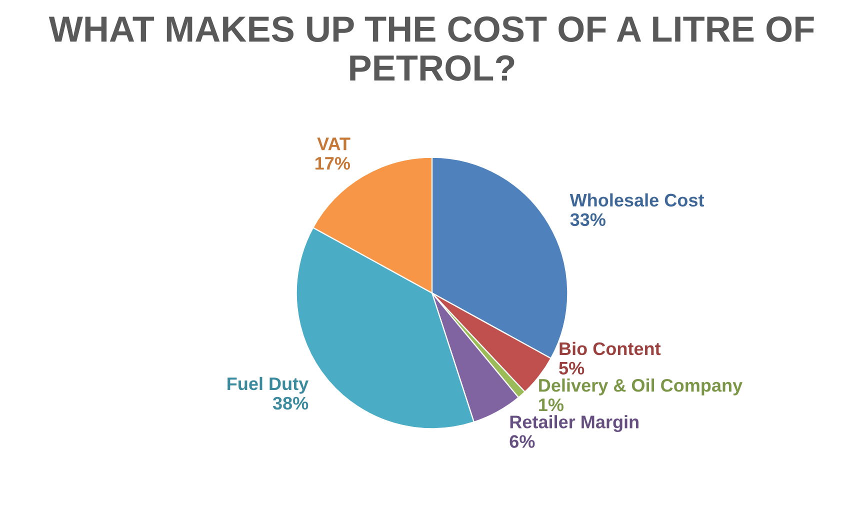 The width and height of the screenshot is (864, 514). What do you see at coordinates (431, 48) in the screenshot?
I see `chart-title: WHAT MAKES UP THE COST OF A LITRE OF PETROL?` at bounding box center [431, 48].